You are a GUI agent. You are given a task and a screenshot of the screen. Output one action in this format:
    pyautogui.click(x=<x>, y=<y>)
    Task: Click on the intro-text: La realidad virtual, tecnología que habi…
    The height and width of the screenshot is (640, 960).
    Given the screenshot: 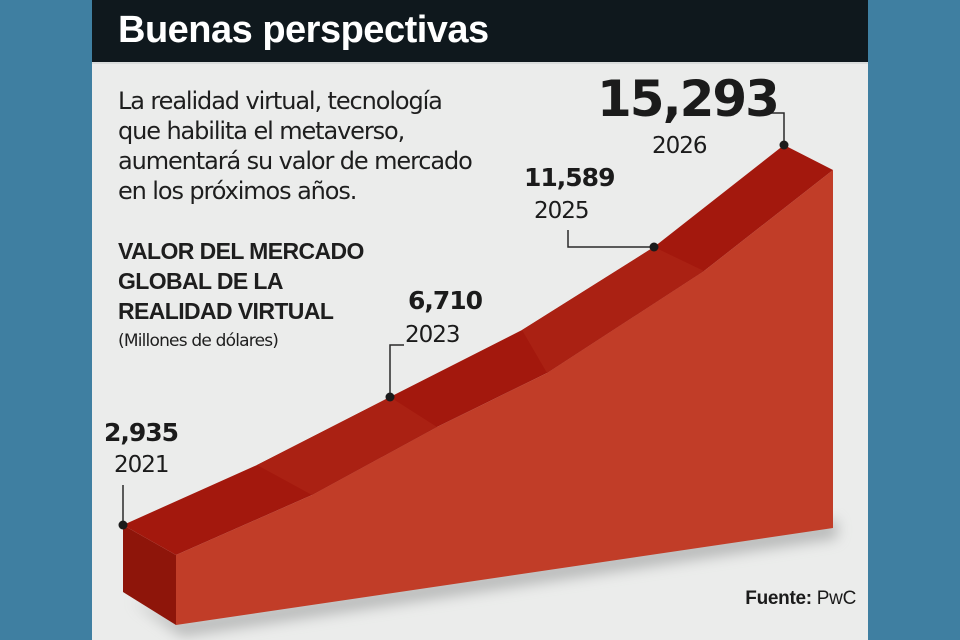 What is the action you would take?
    pyautogui.click(x=318, y=146)
    